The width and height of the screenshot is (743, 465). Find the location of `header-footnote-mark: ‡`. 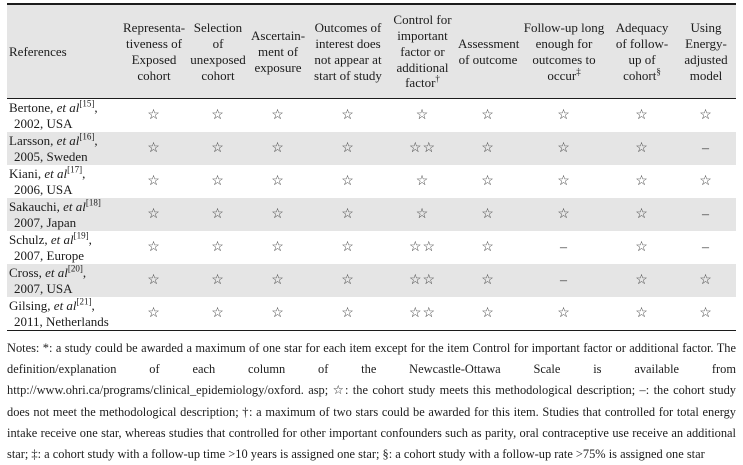

header-footnote-mark: ‡ is located at coordinates (578, 71).